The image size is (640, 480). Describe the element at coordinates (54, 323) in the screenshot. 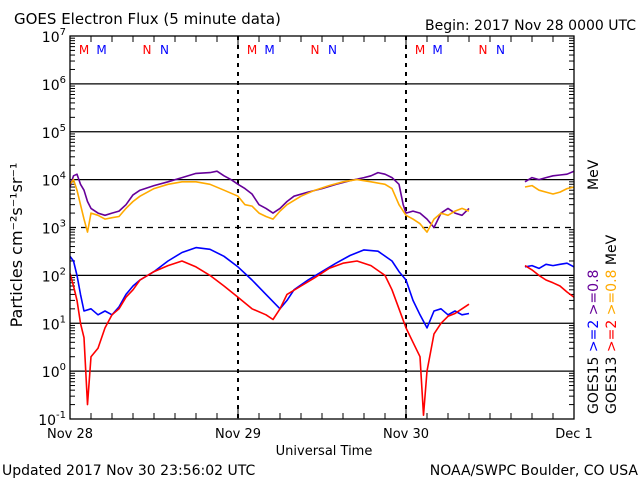

I see `y-tick-label: 10¹` at that location.